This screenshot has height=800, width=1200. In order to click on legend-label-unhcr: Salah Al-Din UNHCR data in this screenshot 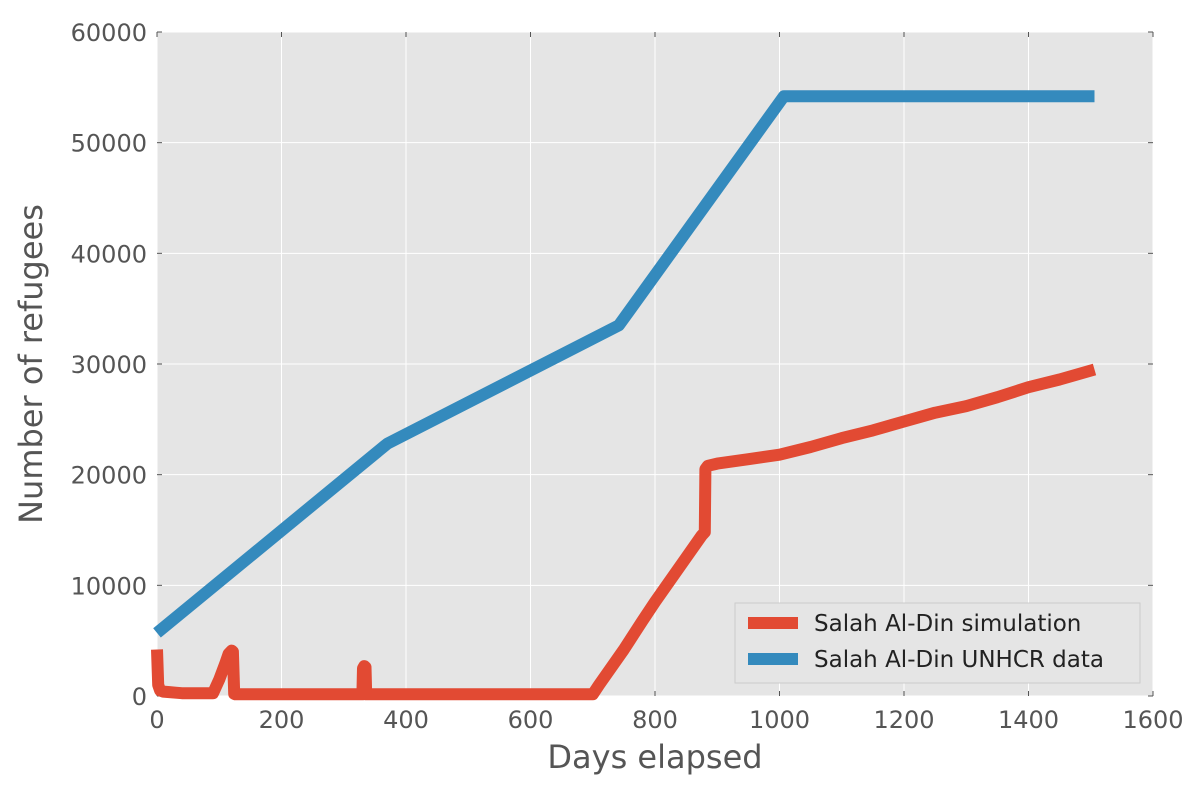, I will do `click(959, 660)`.